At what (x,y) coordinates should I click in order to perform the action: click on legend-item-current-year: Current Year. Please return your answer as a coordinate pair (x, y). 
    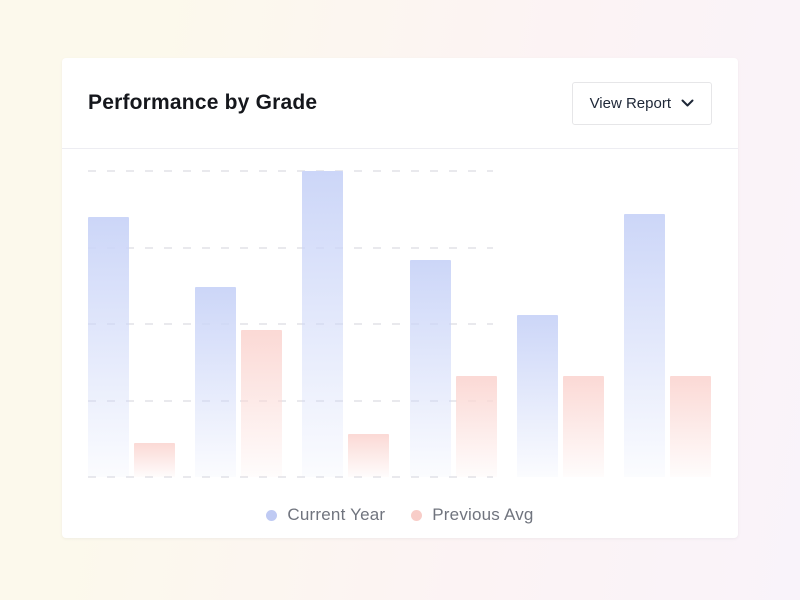
    Looking at the image, I should click on (325, 515).